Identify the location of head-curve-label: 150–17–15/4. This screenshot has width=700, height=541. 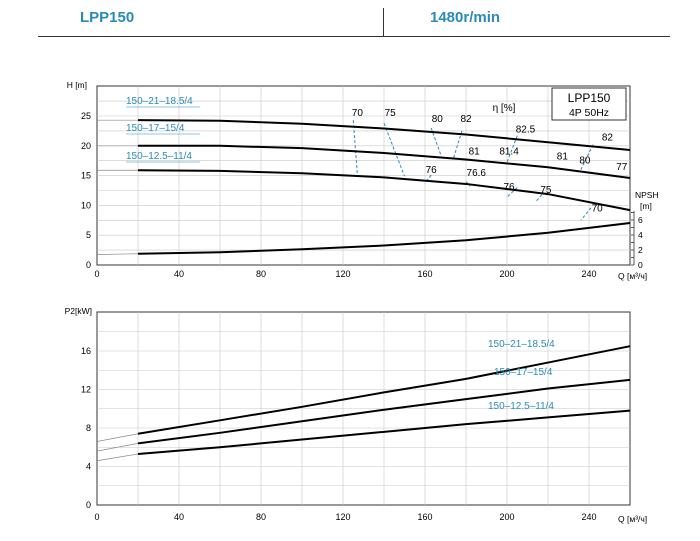
(155, 128).